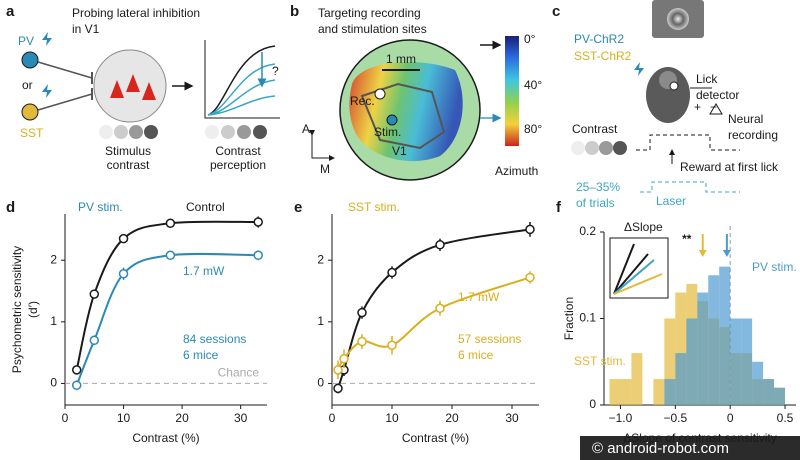 The height and width of the screenshot is (460, 800). I want to click on label: ?, so click(275, 71).